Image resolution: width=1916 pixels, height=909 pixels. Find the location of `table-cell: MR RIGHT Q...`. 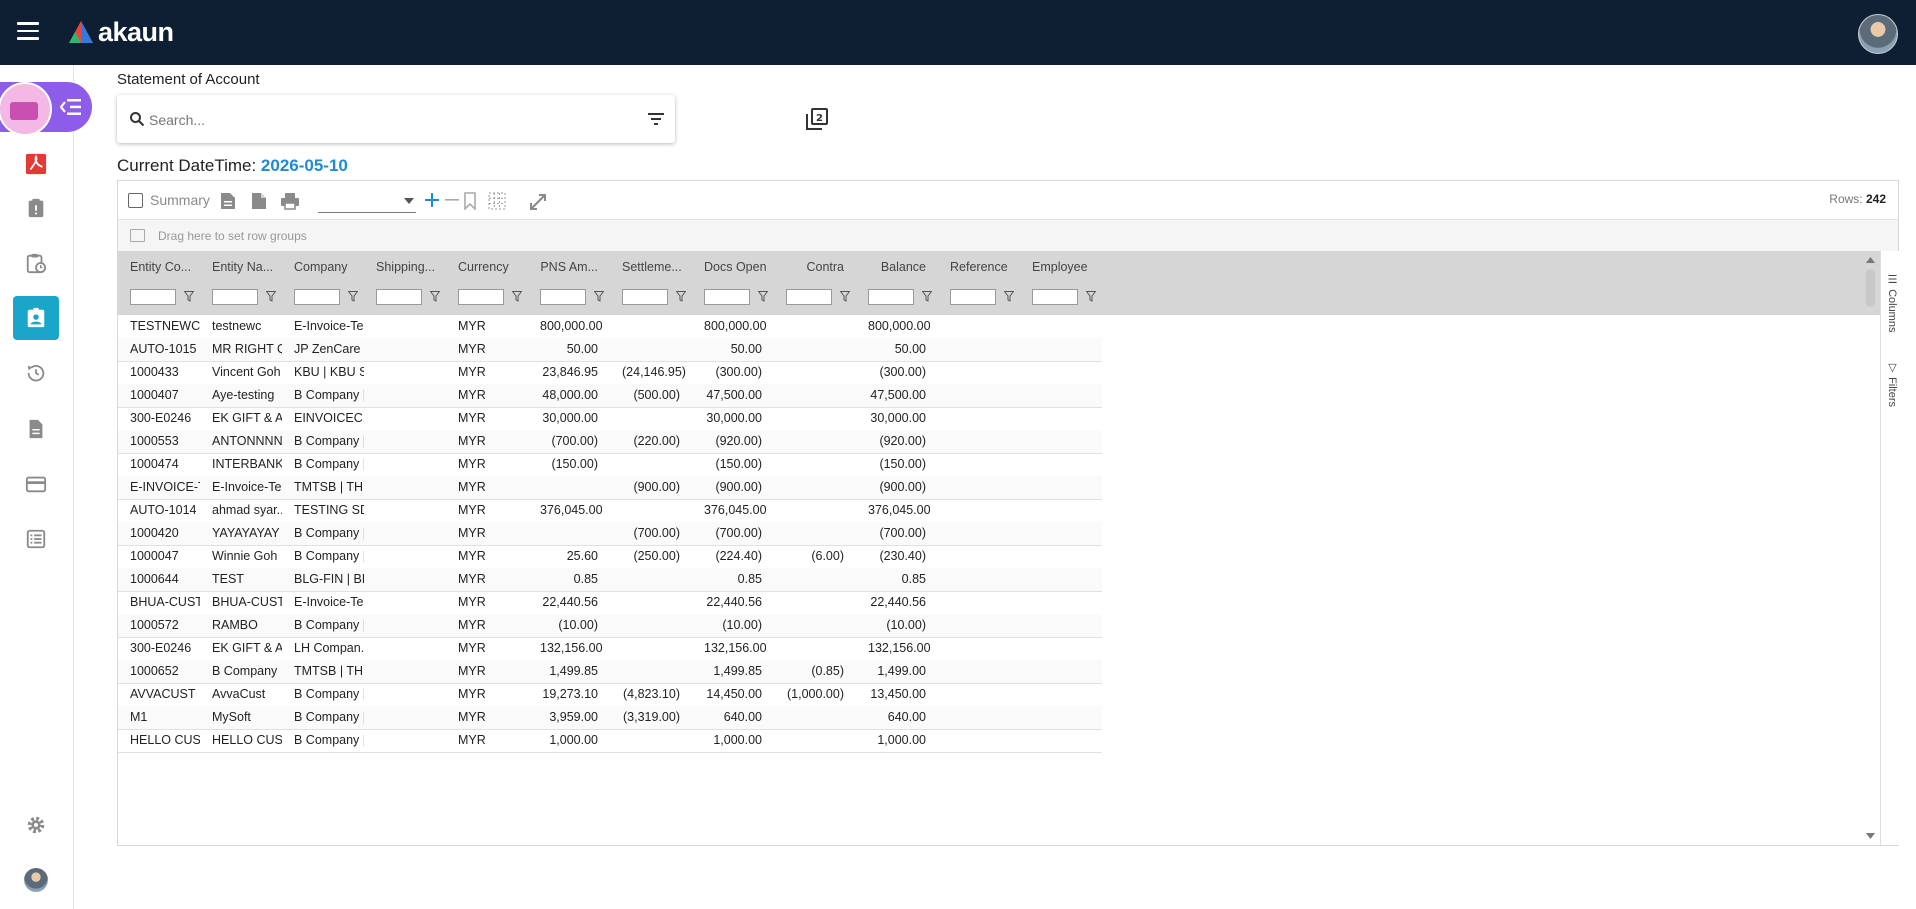

table-cell: MR RIGHT Q... is located at coordinates (247, 349).